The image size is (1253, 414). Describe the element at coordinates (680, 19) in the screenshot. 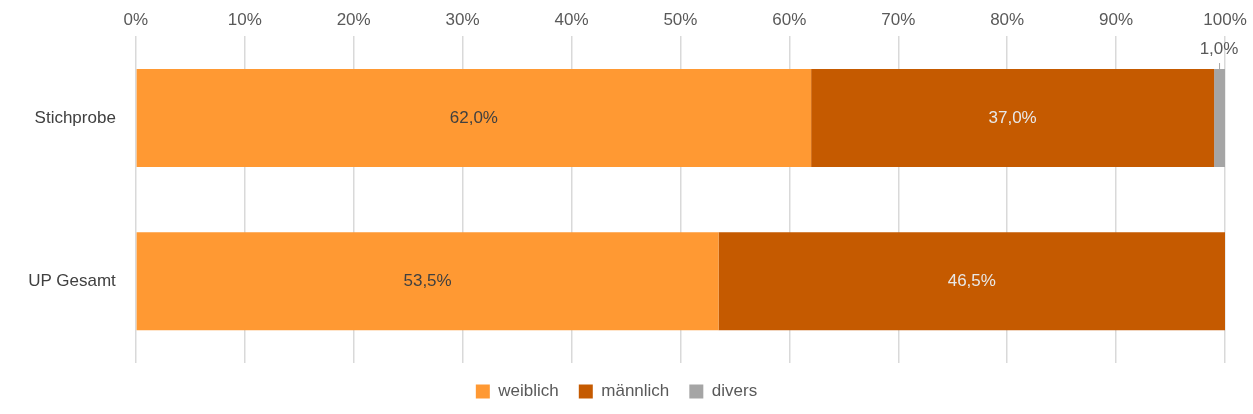

I see `x-tick-label: 50%` at that location.